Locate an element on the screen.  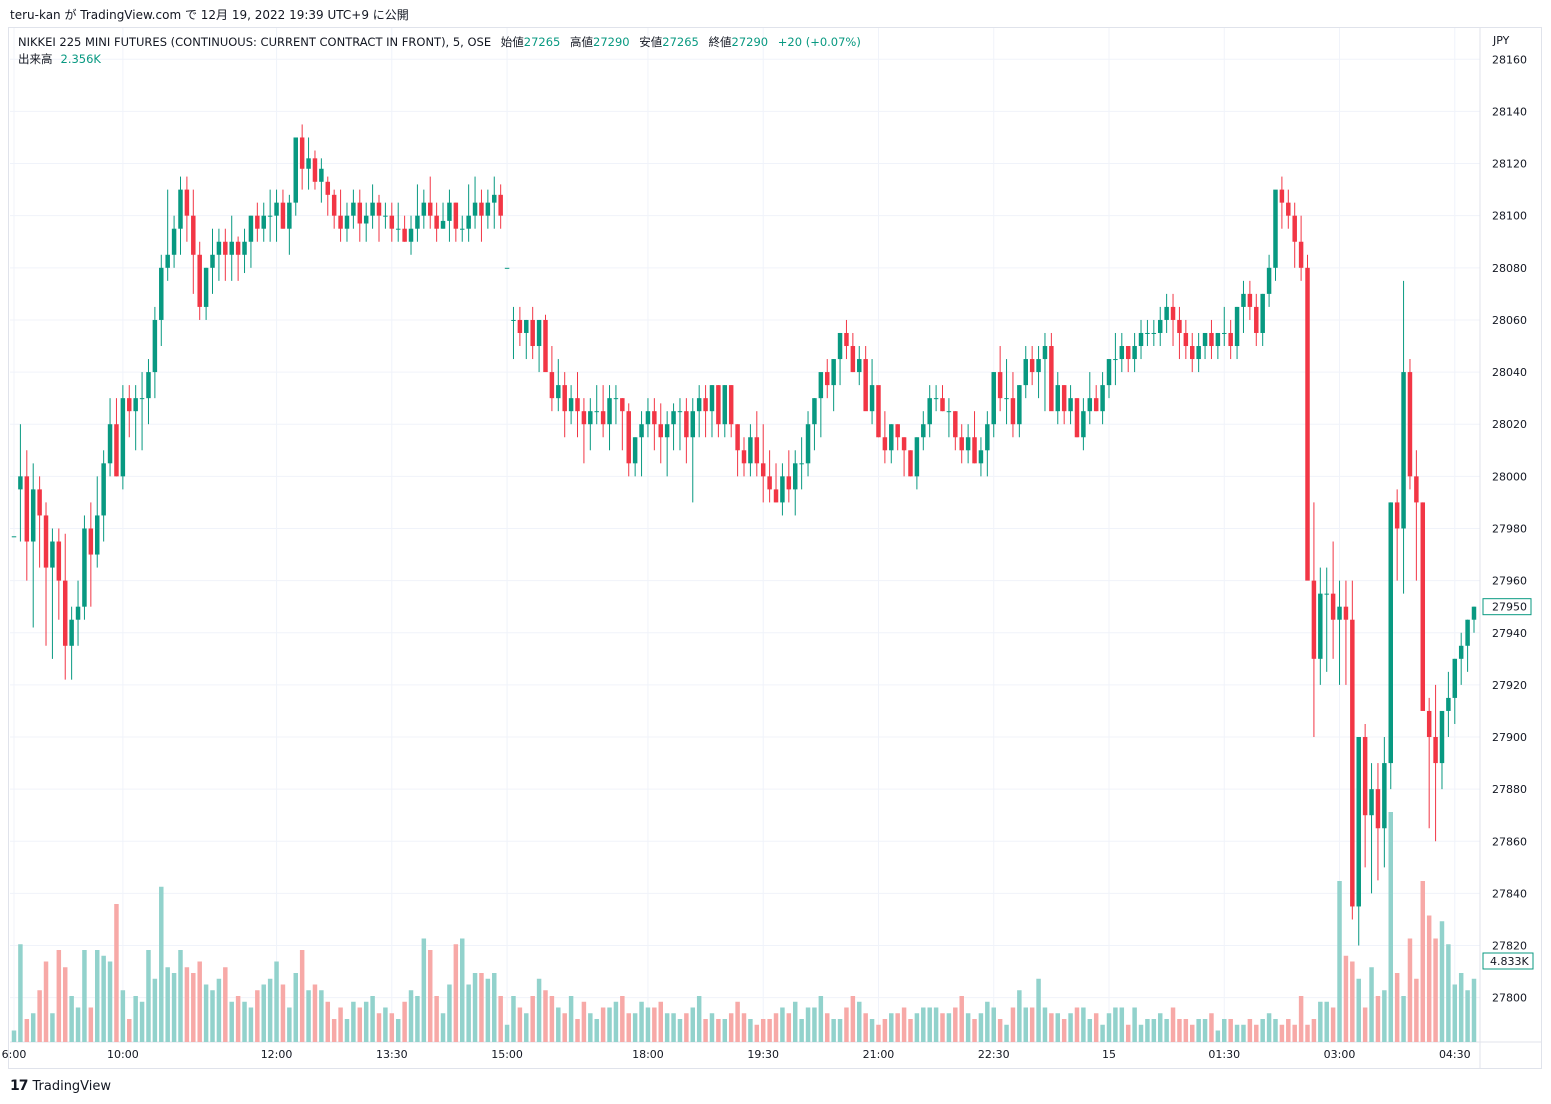
time-tick-label: 12:00 is located at coordinates (277, 1054).